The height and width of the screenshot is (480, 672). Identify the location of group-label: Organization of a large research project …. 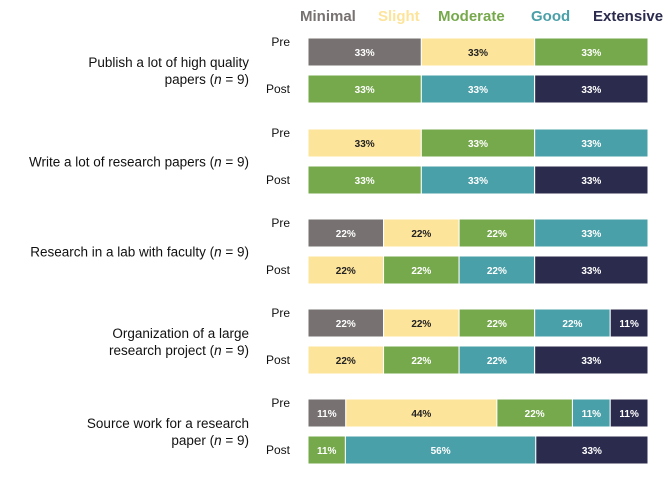
(179, 342).